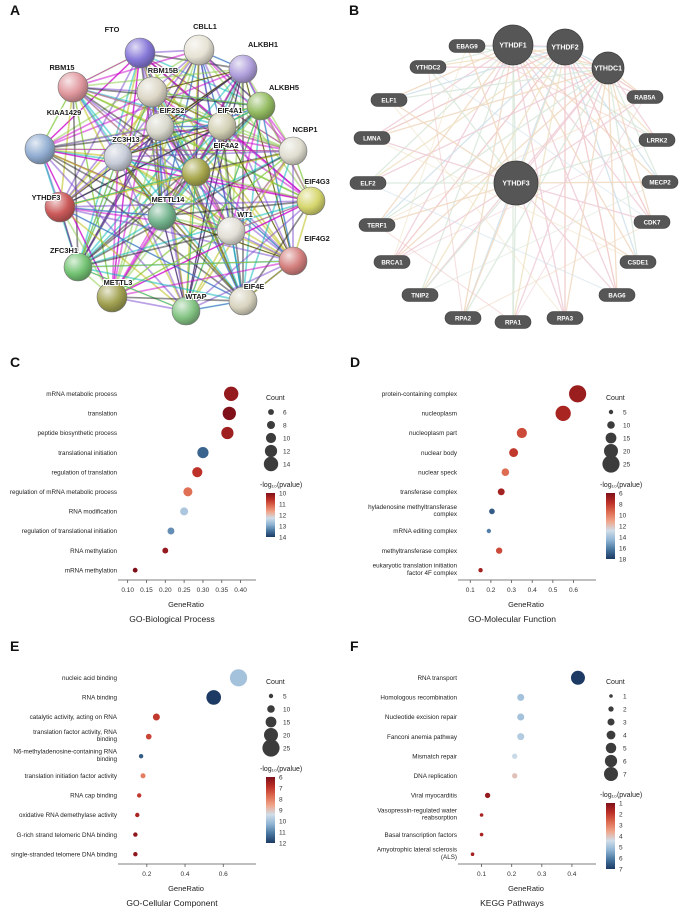 Image resolution: width=679 pixels, height=919 pixels. Describe the element at coordinates (126, 139) in the screenshot. I see `network-node-label: ZC3H13` at that location.